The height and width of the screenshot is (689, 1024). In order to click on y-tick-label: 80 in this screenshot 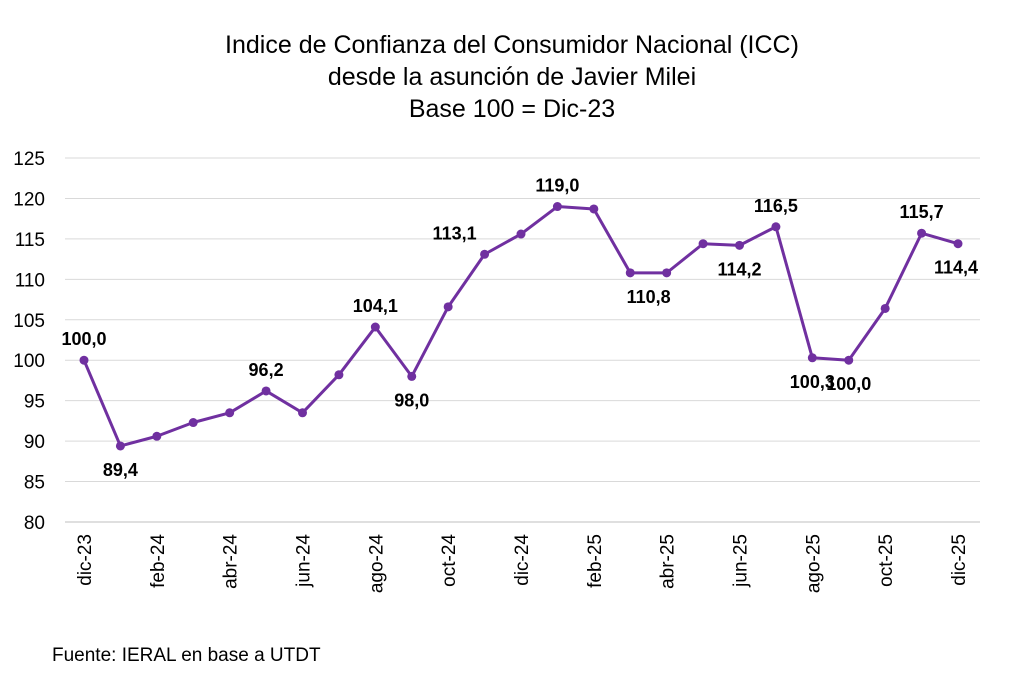, I will do `click(34, 523)`.